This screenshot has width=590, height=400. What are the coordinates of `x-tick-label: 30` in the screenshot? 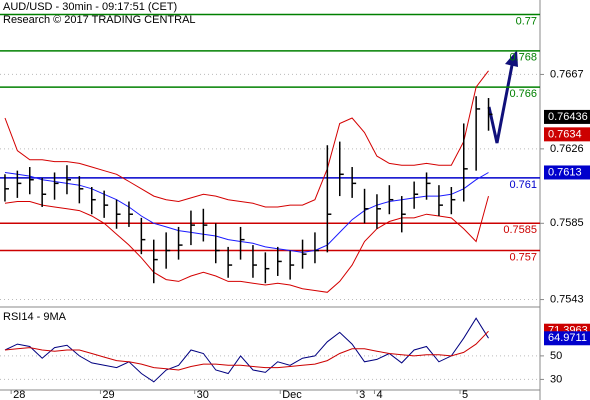 It's located at (203, 394).